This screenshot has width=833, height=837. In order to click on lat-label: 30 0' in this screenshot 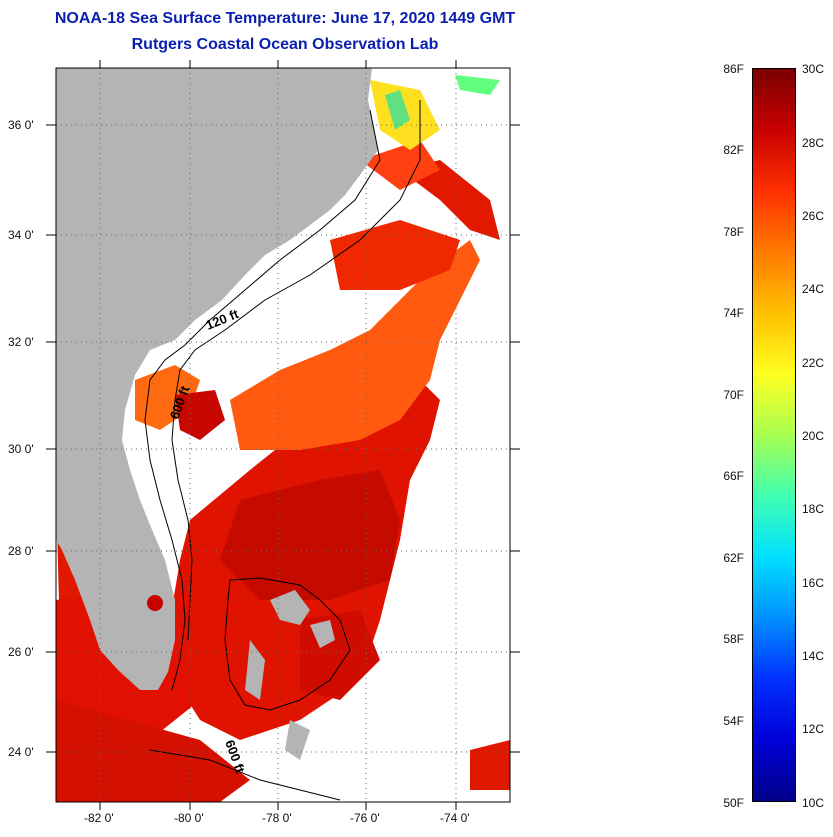, I will do `click(21, 449)`.